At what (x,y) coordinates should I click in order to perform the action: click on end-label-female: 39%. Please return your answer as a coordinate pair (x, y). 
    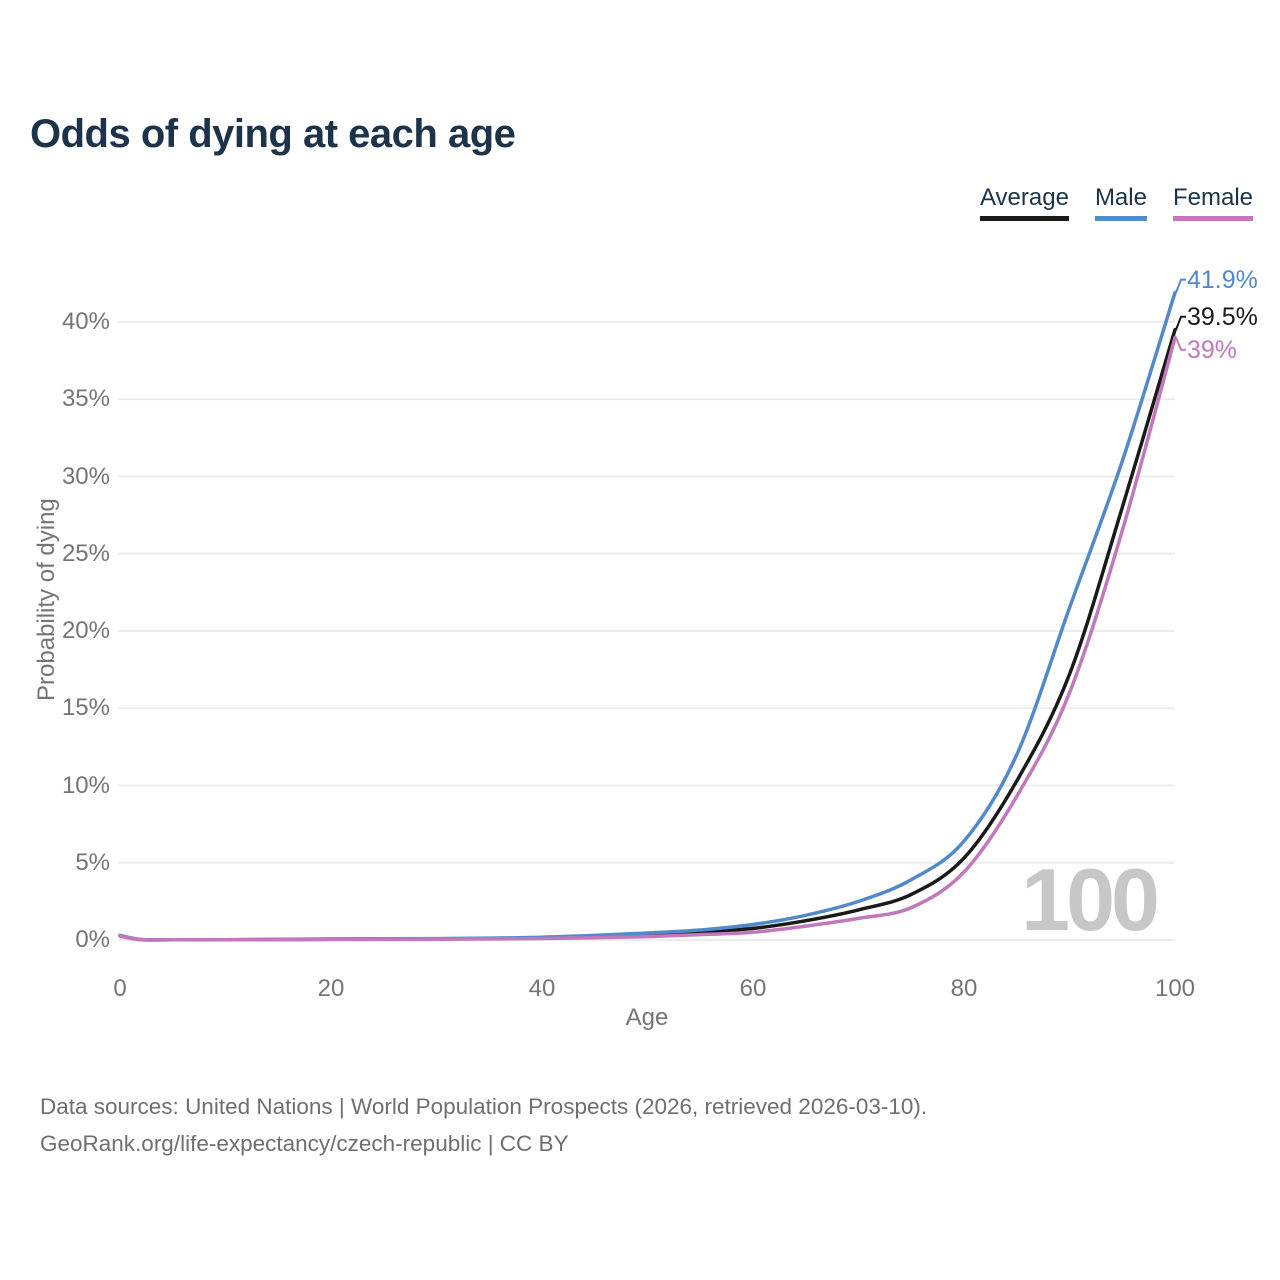
    Looking at the image, I should click on (1212, 349).